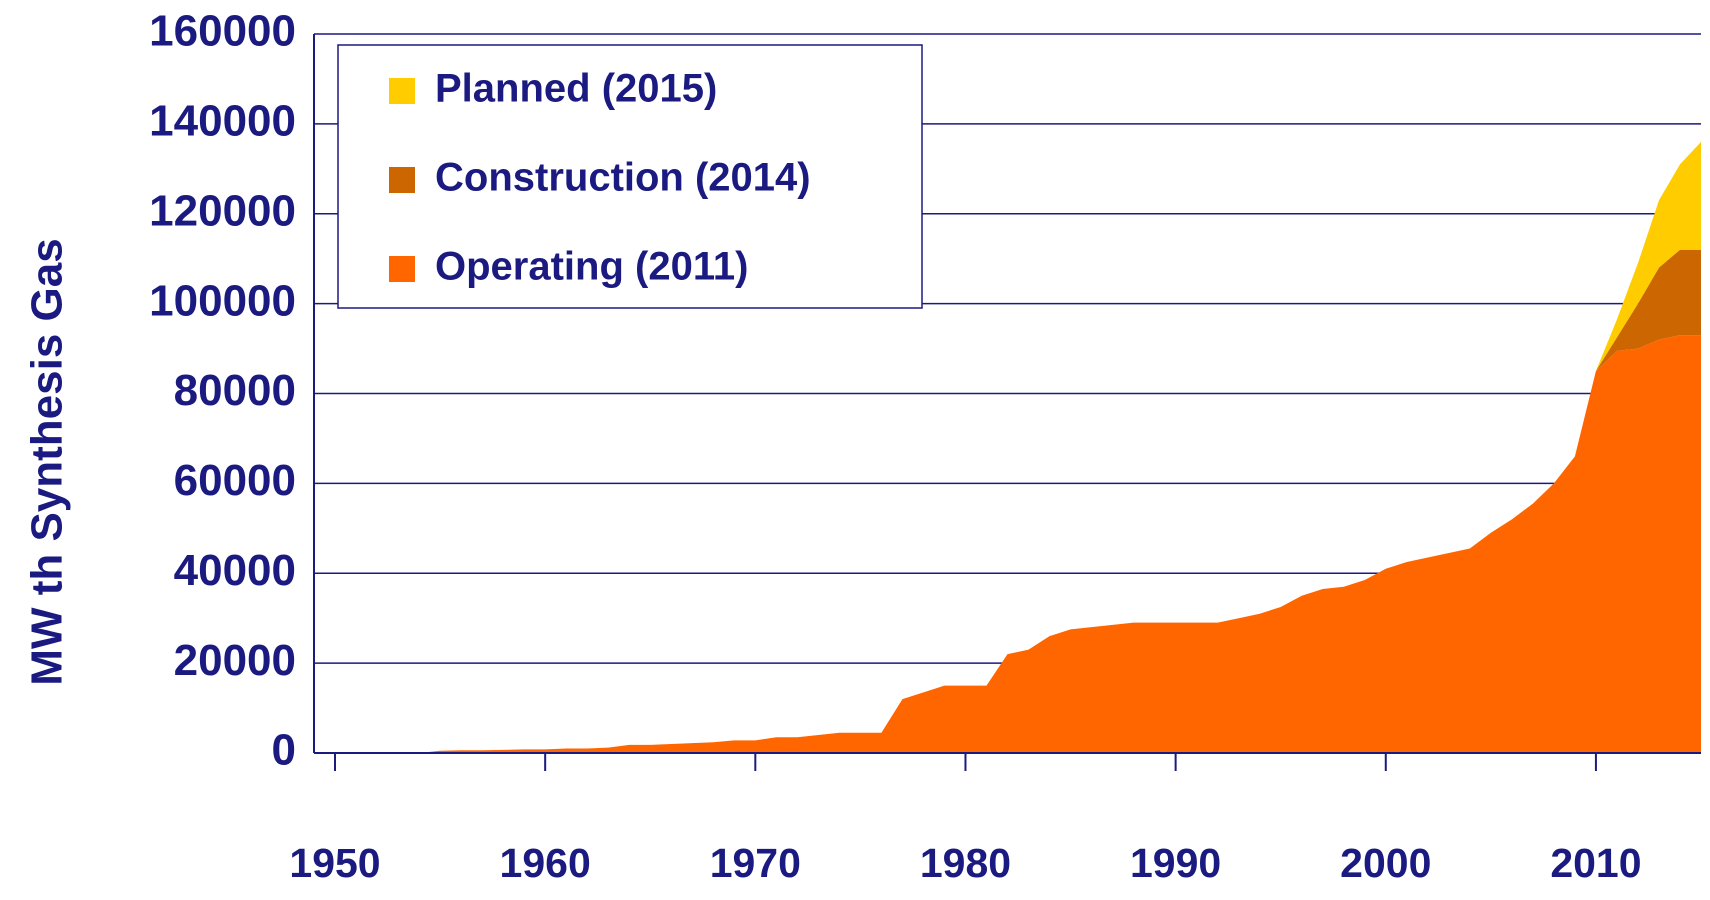  What do you see at coordinates (623, 178) in the screenshot?
I see `legend-label: Construction (2014)` at bounding box center [623, 178].